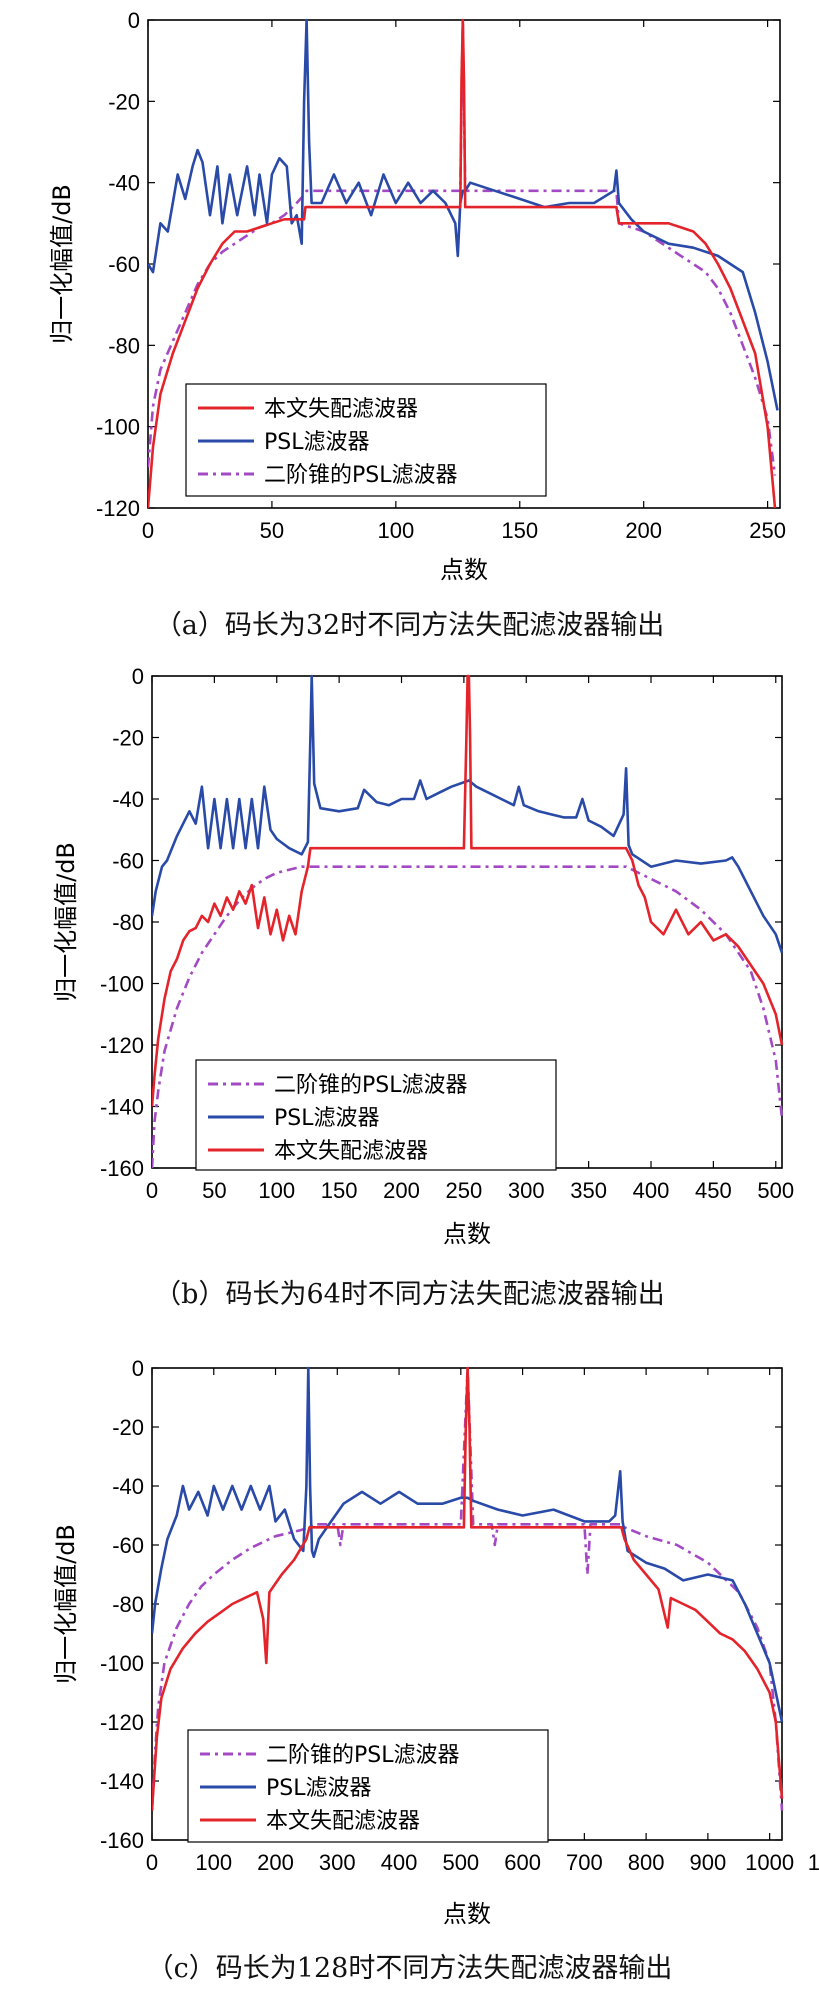  I want to click on x-tick-label: 800, so click(646, 1862).